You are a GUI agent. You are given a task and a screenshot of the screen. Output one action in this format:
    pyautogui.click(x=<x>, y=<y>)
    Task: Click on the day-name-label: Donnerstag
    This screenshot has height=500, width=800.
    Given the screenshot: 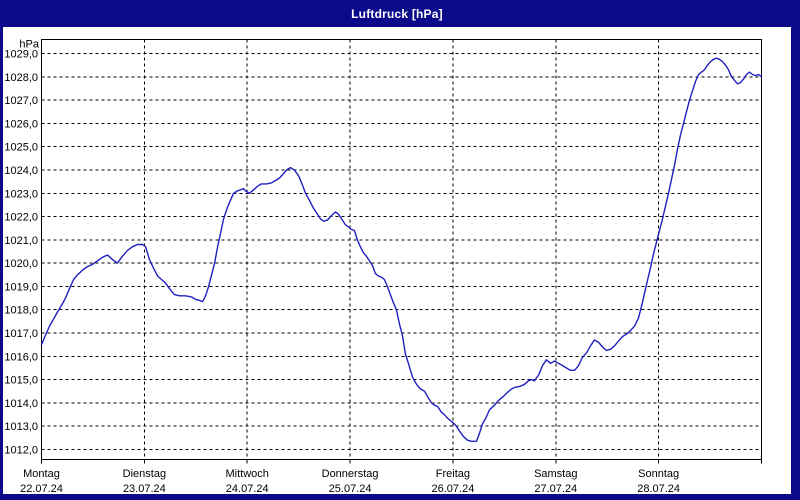 What is the action you would take?
    pyautogui.click(x=350, y=474)
    